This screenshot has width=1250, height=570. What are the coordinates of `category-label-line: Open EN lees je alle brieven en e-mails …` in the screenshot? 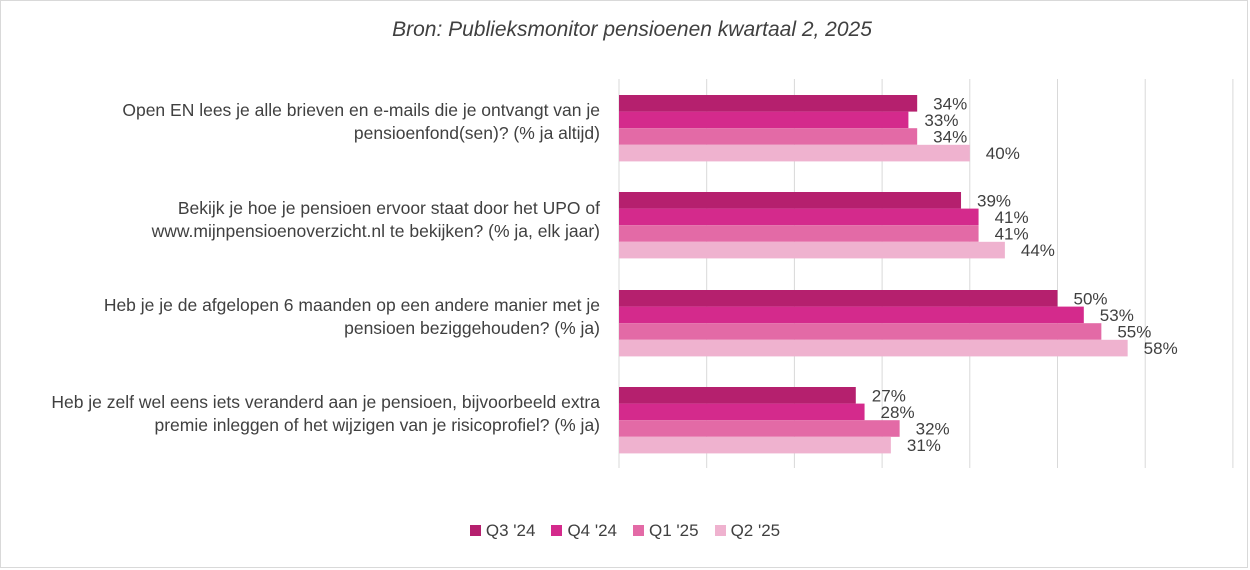 It's located at (361, 110).